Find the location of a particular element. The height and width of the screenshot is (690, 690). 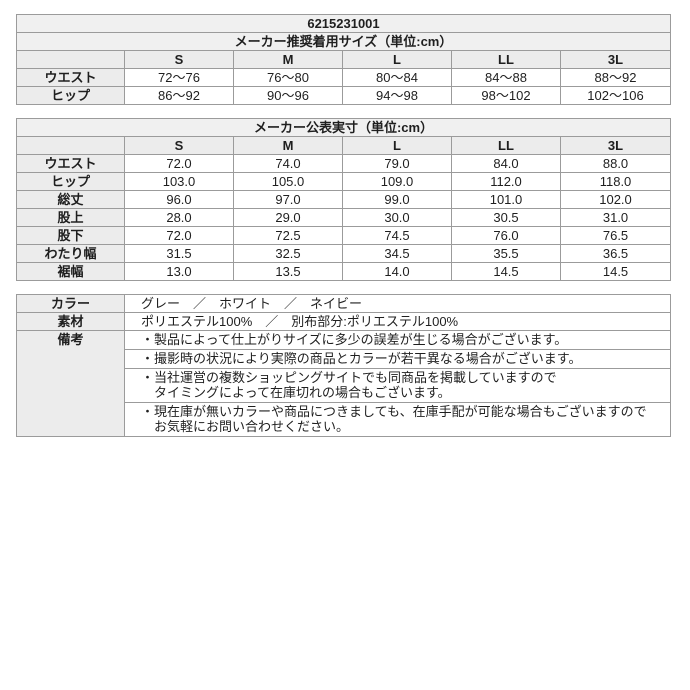

size-value: 88.0 is located at coordinates (615, 163).